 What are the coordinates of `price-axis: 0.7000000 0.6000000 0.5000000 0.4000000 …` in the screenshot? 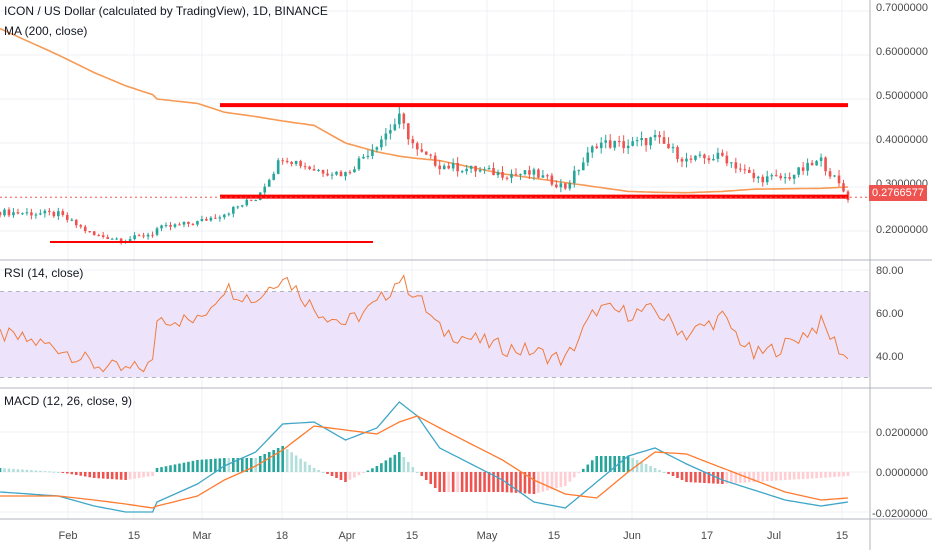 It's located at (902, 119).